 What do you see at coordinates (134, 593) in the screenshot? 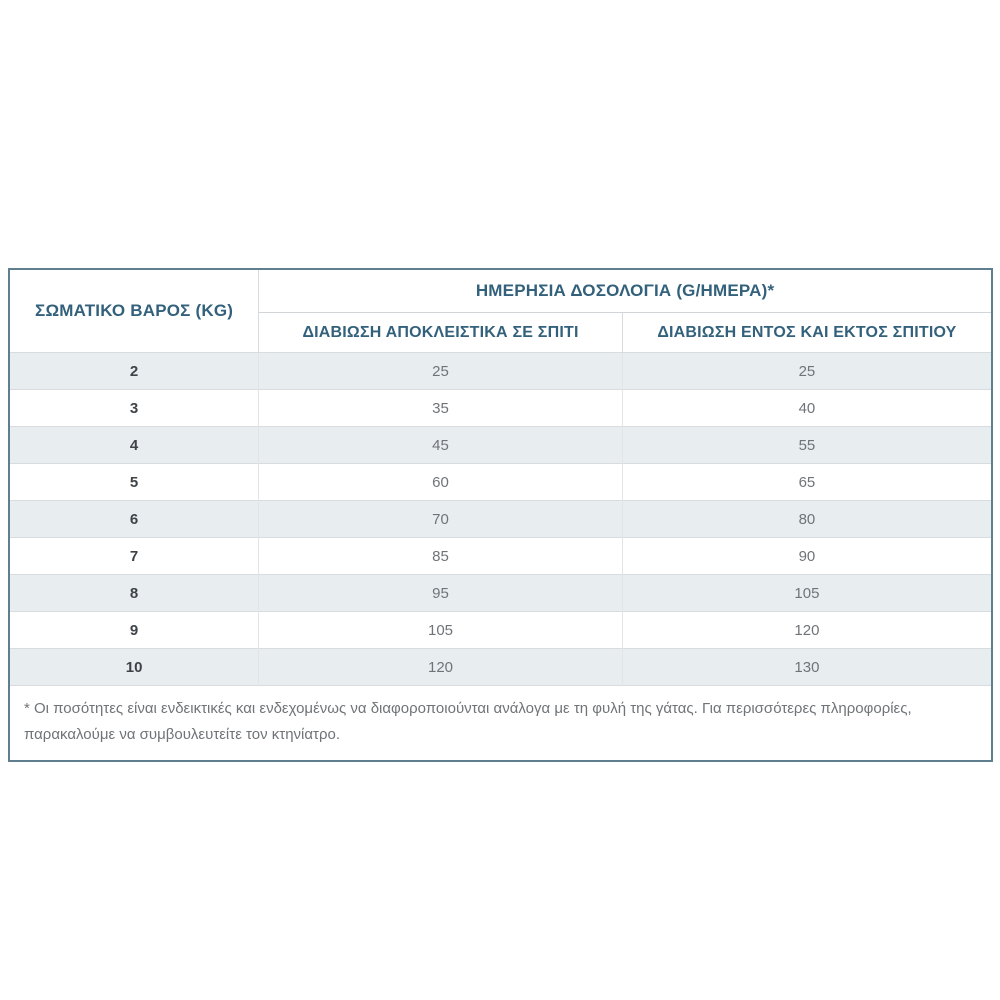
I see `weight-cell: 8` at bounding box center [134, 593].